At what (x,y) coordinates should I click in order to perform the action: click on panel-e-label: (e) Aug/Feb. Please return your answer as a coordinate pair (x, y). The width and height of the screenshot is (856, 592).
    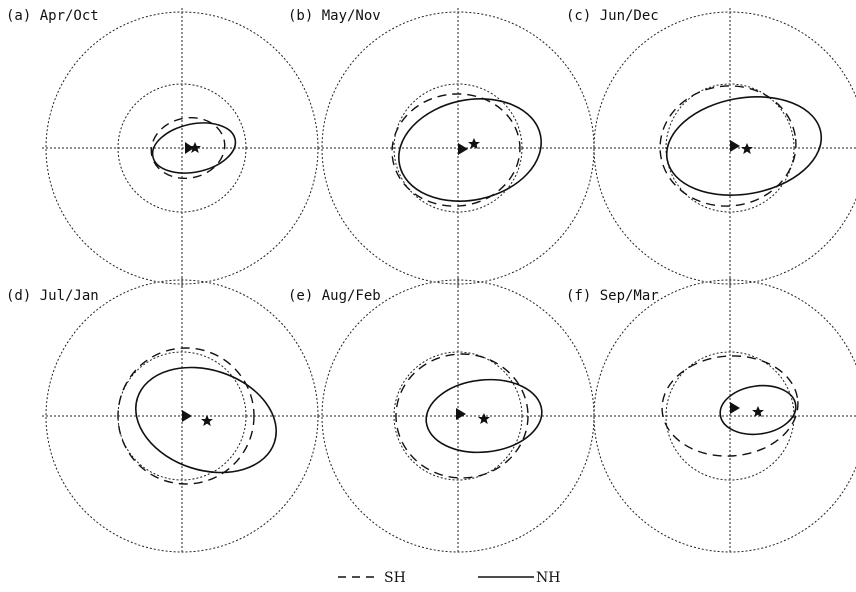
    Looking at the image, I should click on (334, 296).